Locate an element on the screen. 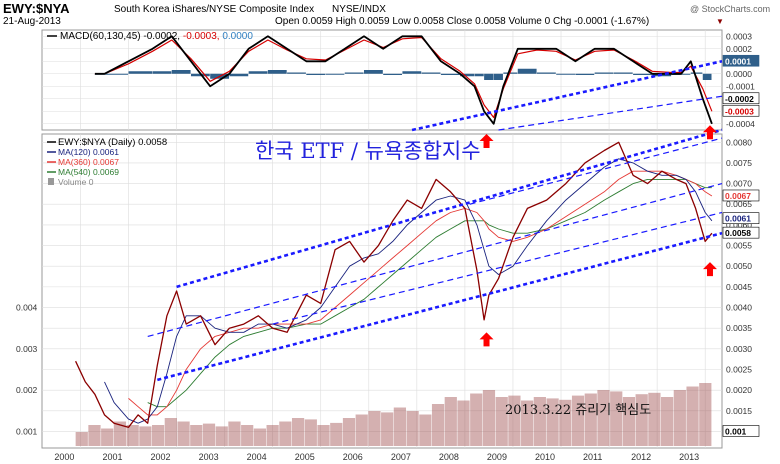 This screenshot has width=780, height=464. x-tick-label: 2000 is located at coordinates (64, 457).